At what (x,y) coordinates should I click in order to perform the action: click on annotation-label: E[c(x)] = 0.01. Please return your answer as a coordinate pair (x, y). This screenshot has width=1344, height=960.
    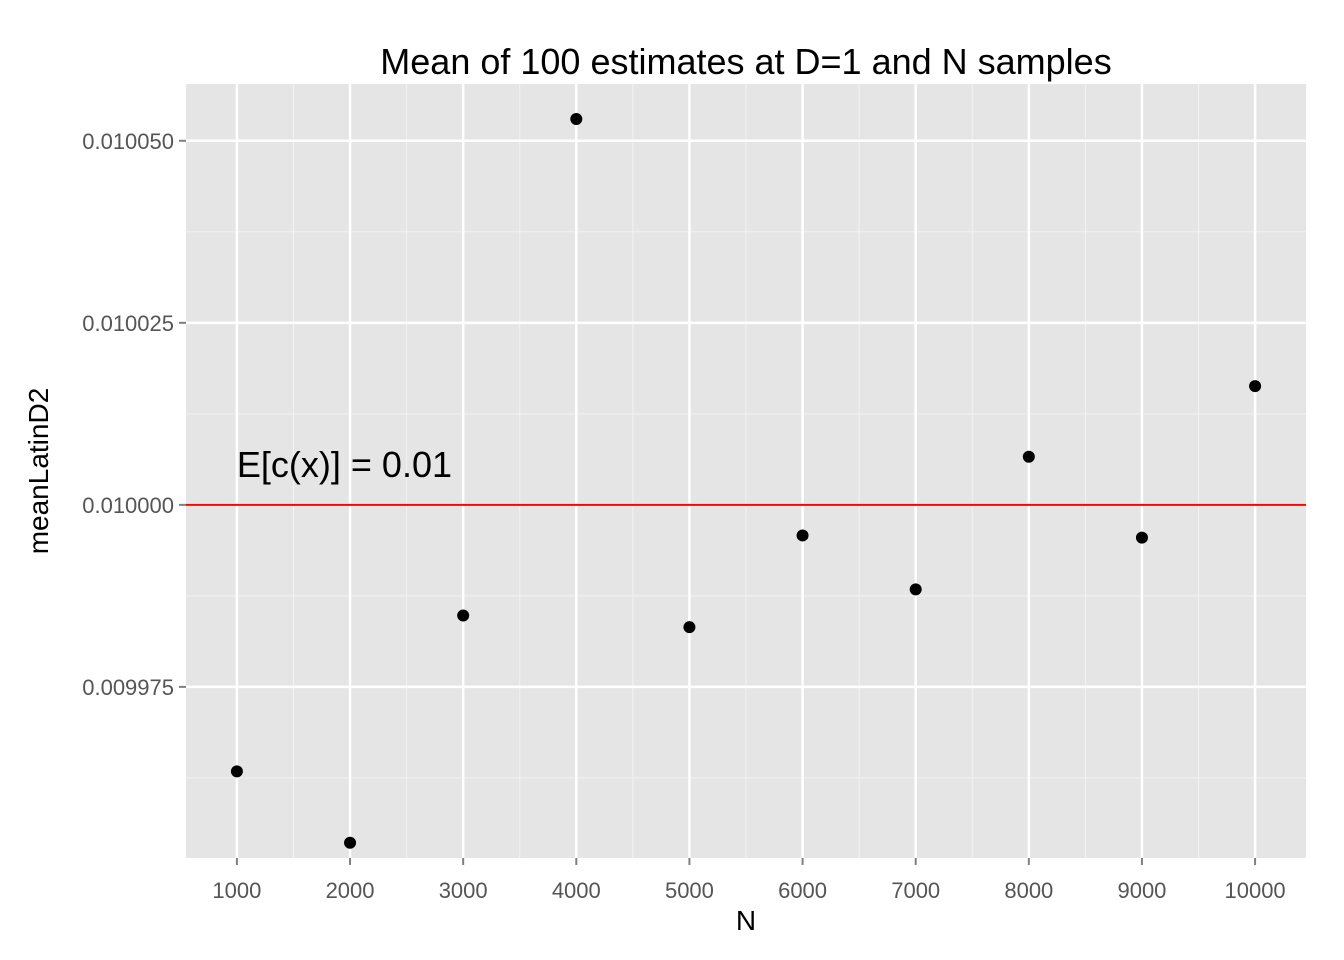
    Looking at the image, I should click on (344, 464).